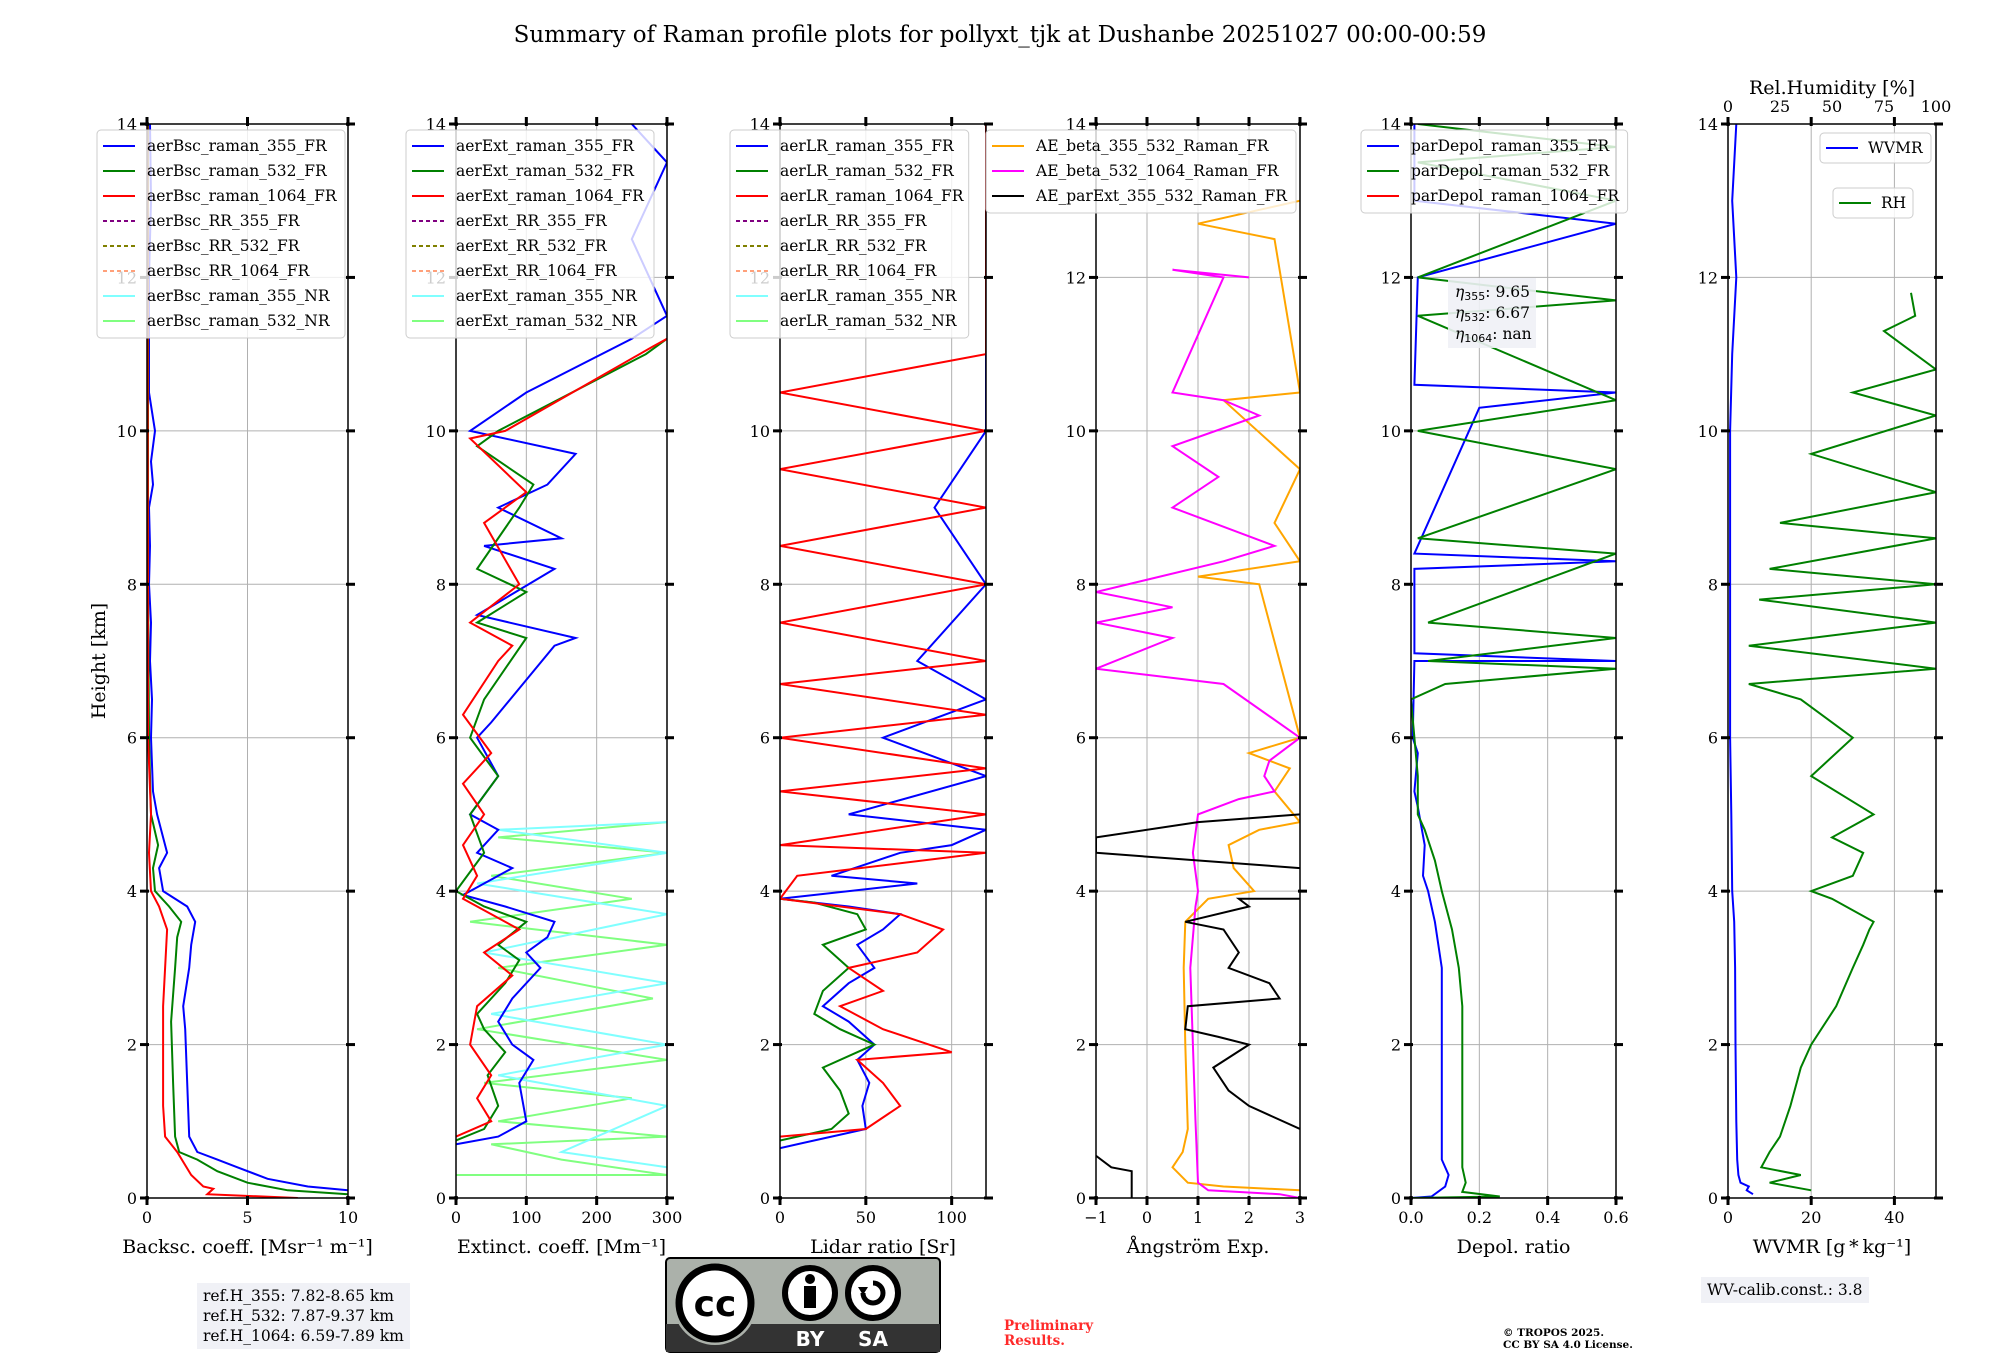  Describe the element at coordinates (1893, 203) in the screenshot. I see `legend-label: RH` at that location.